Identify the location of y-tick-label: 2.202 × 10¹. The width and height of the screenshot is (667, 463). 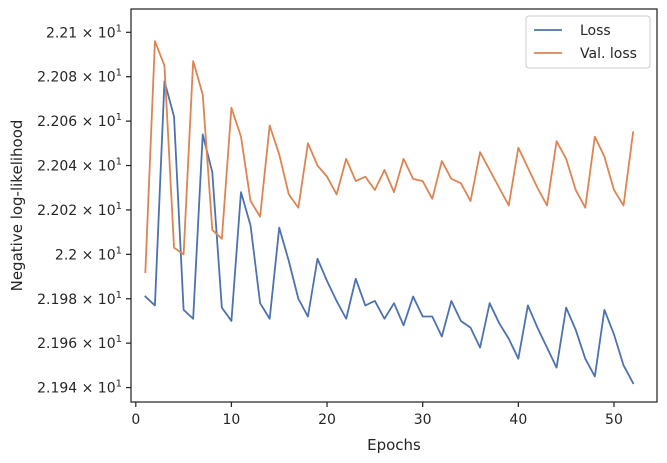
(79, 210).